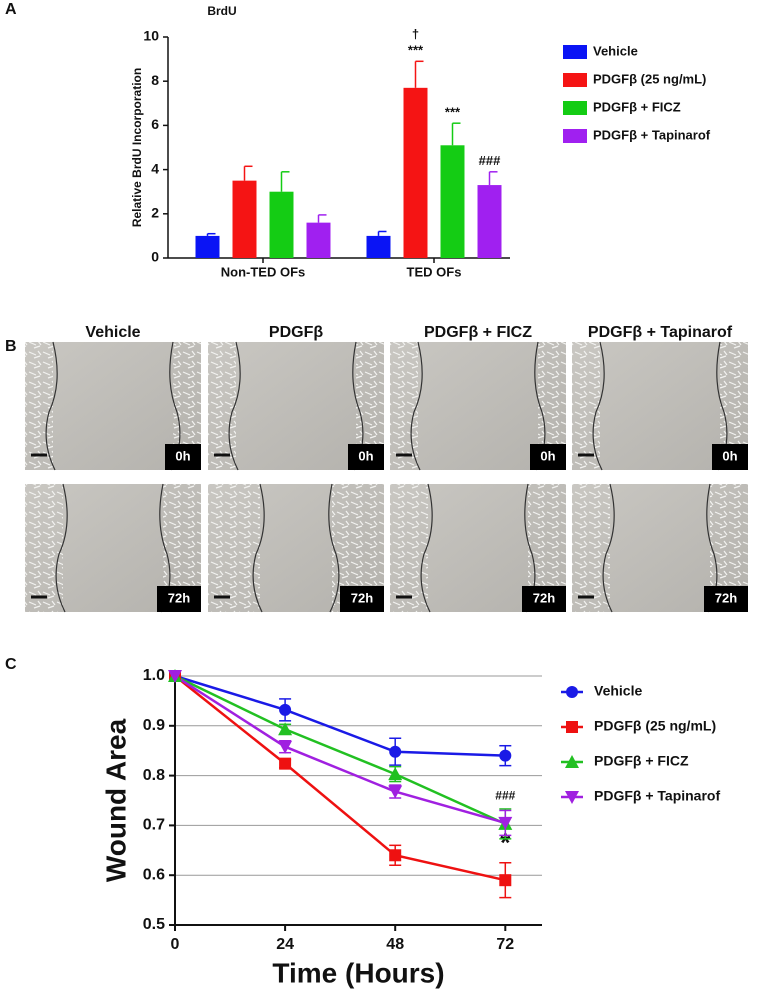 This screenshot has height=995, width=760. What do you see at coordinates (505, 843) in the screenshot?
I see `annotation: *` at bounding box center [505, 843].